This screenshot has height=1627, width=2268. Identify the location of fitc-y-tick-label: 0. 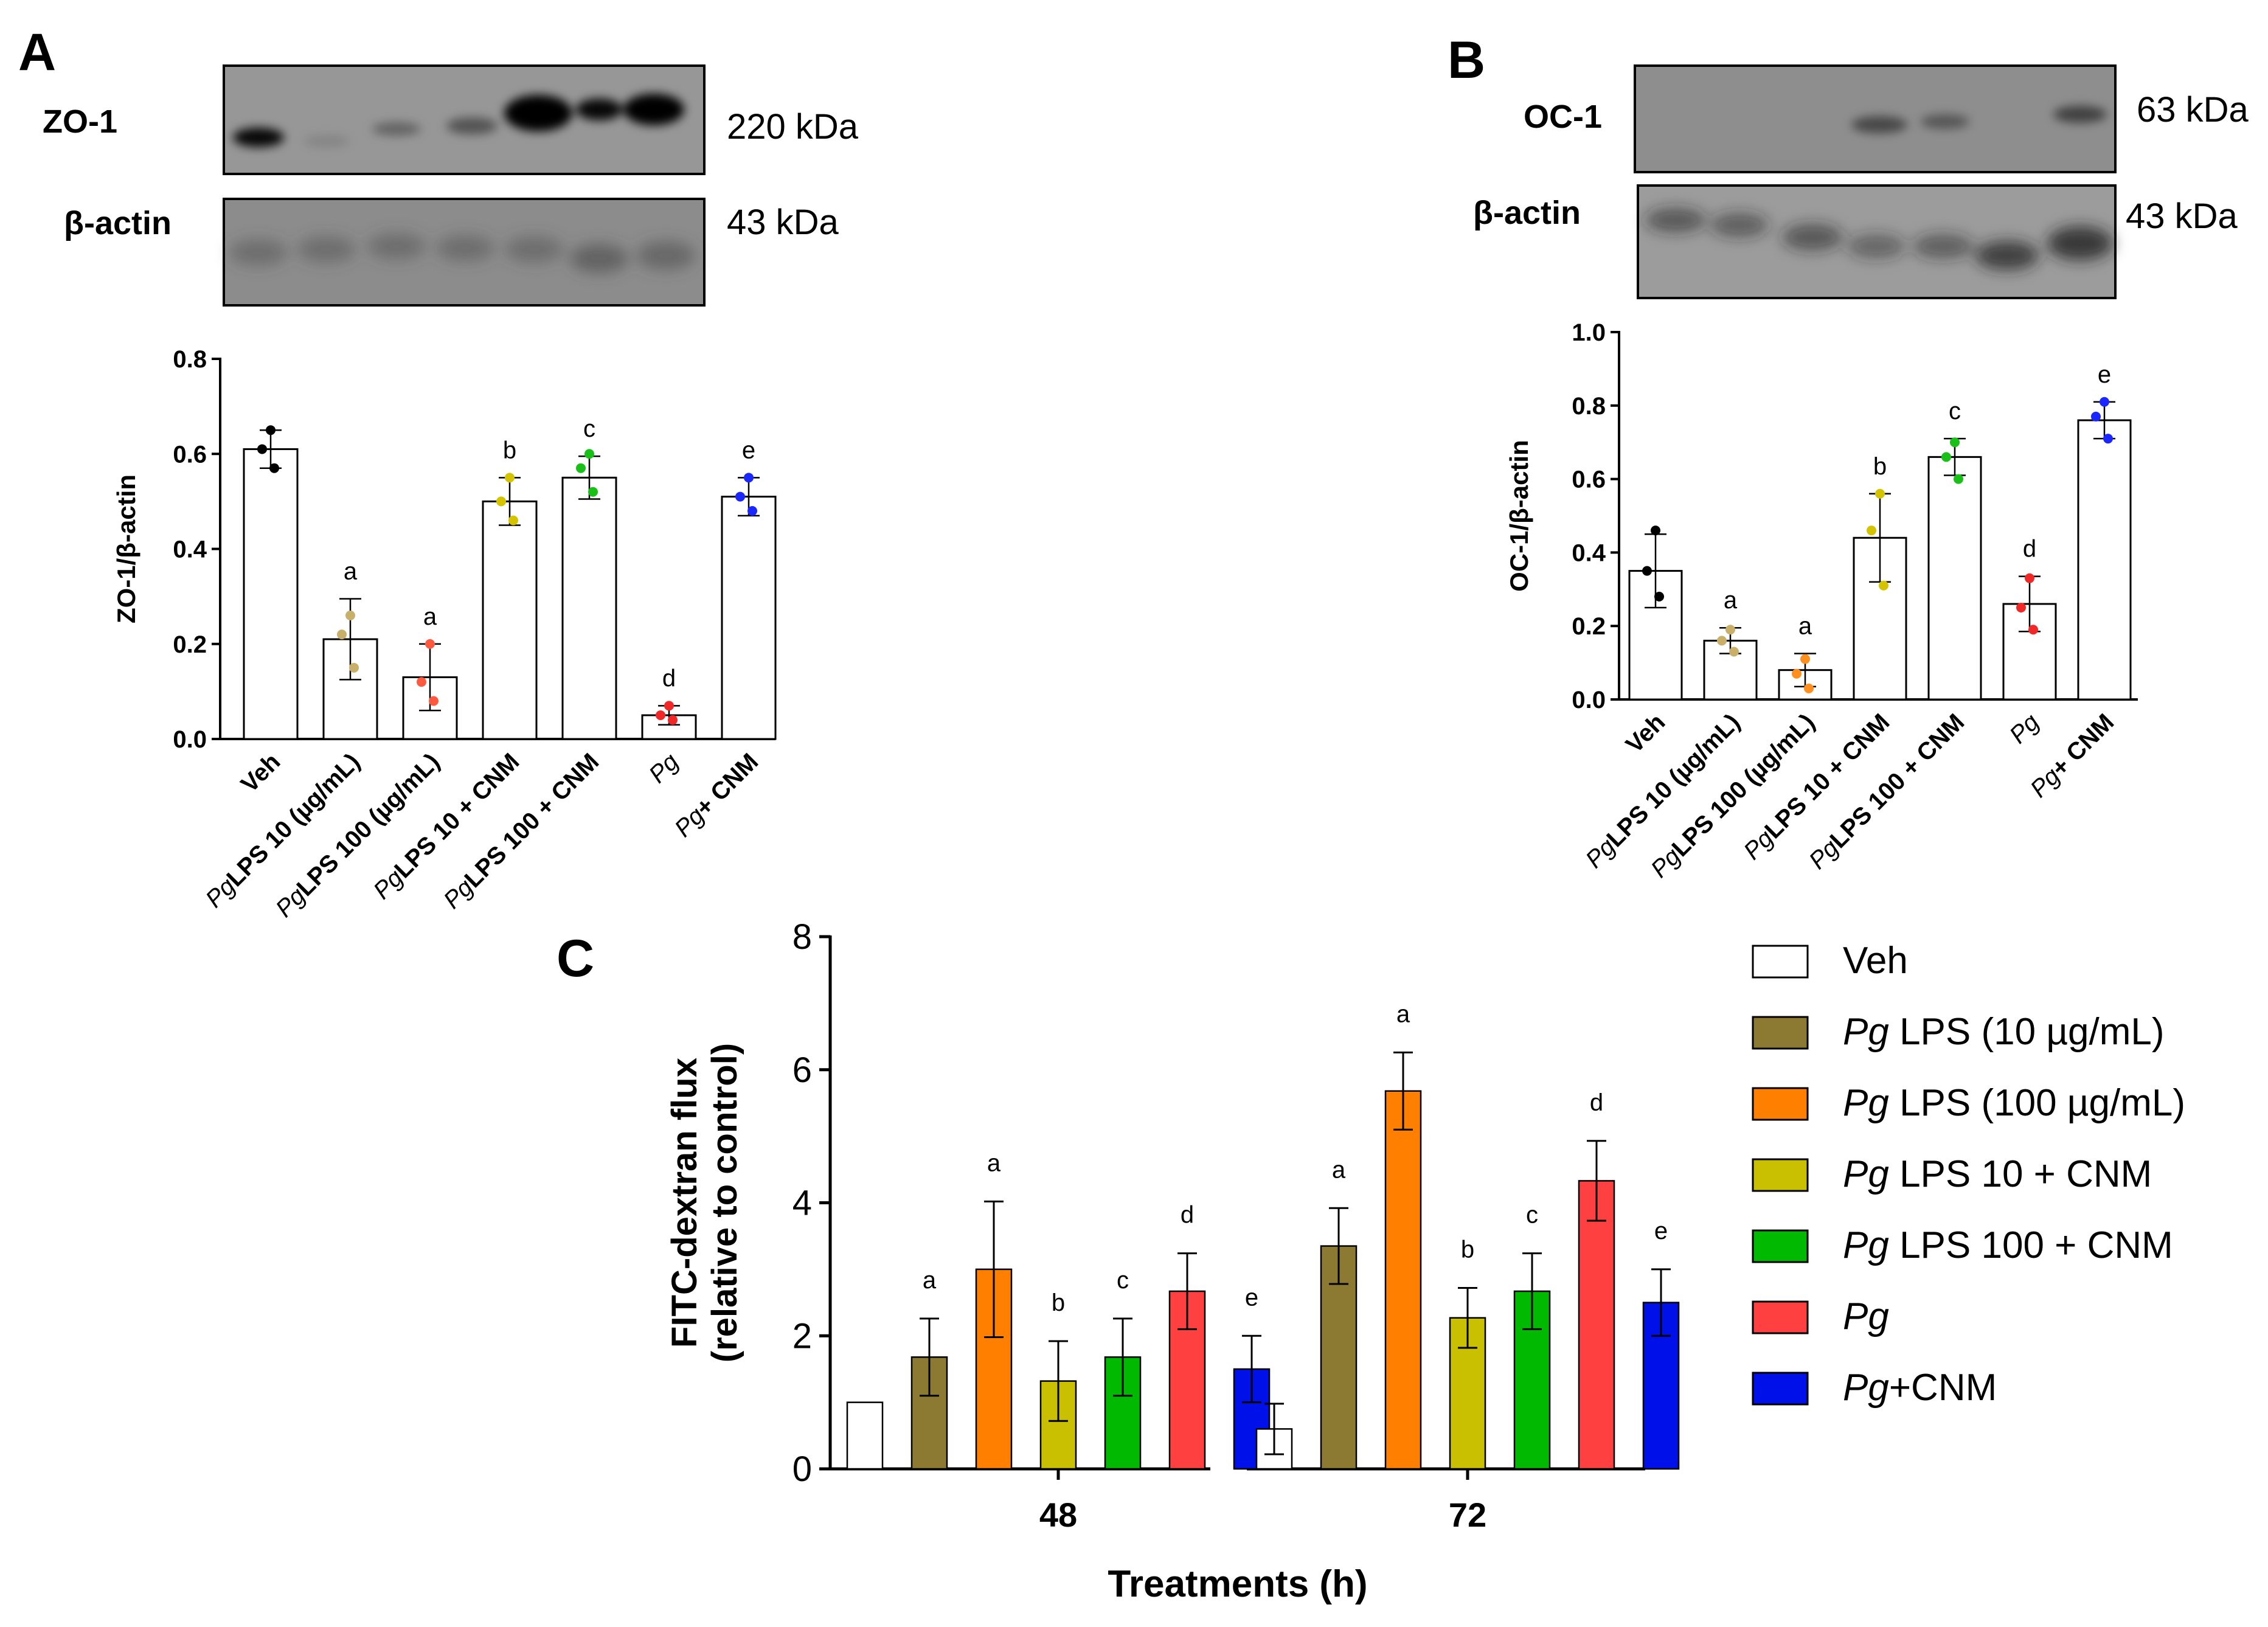
(802, 1469).